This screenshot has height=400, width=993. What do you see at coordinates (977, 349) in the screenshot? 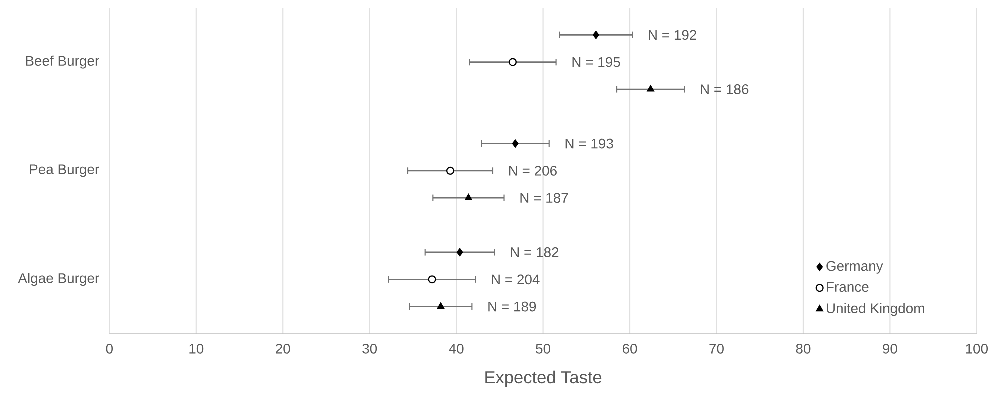
I see `x-tick-label: 100` at bounding box center [977, 349].